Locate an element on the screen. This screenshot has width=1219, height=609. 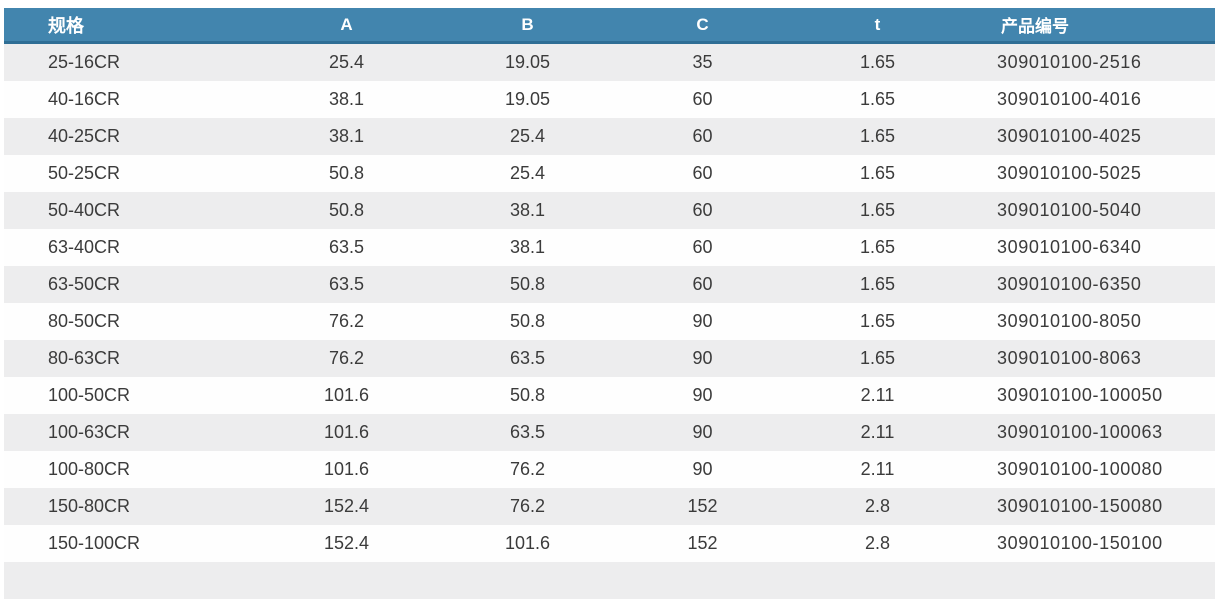
table-cell-product-code: 309010100-100050 is located at coordinates (1080, 395).